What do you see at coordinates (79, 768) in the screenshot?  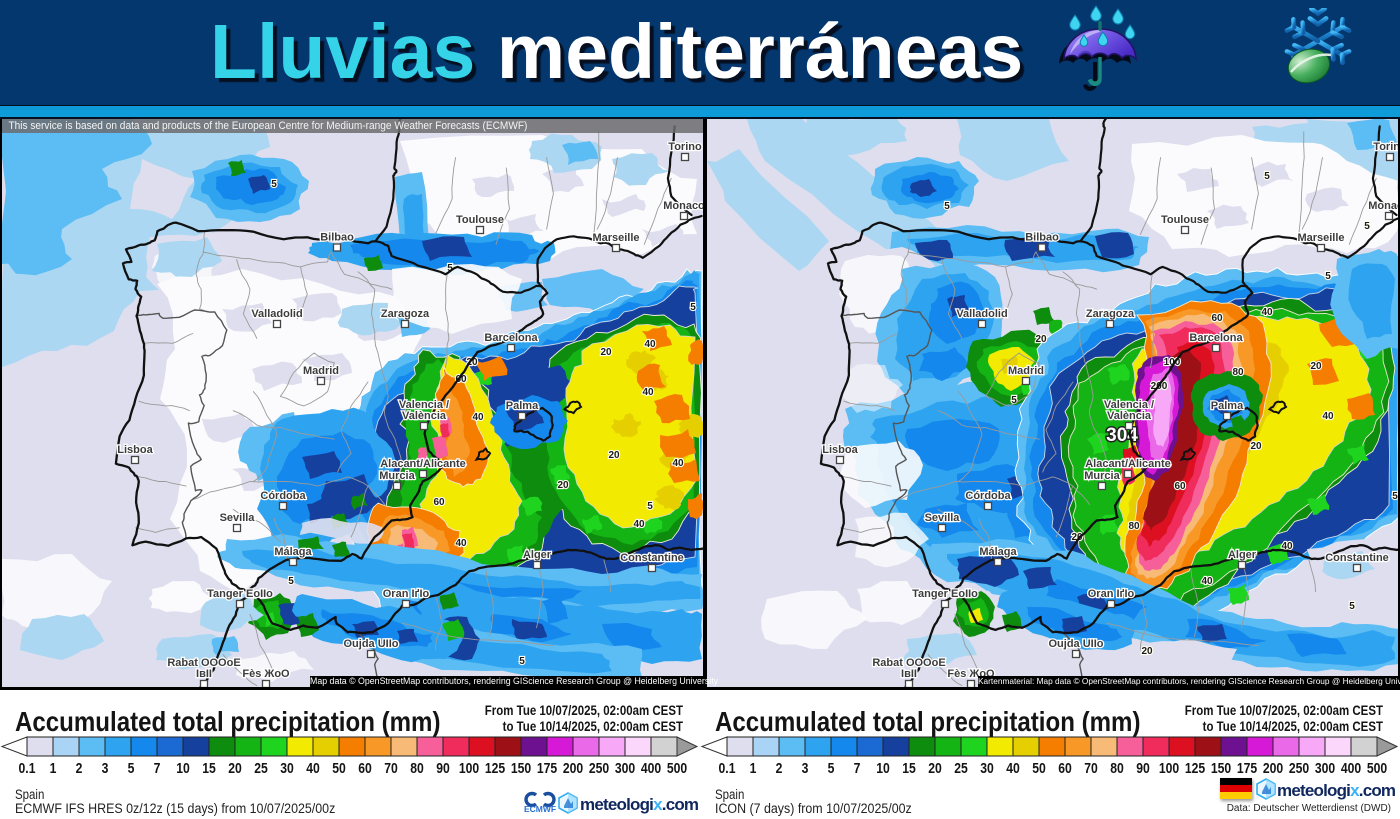 I see `svg-text: 2` at bounding box center [79, 768].